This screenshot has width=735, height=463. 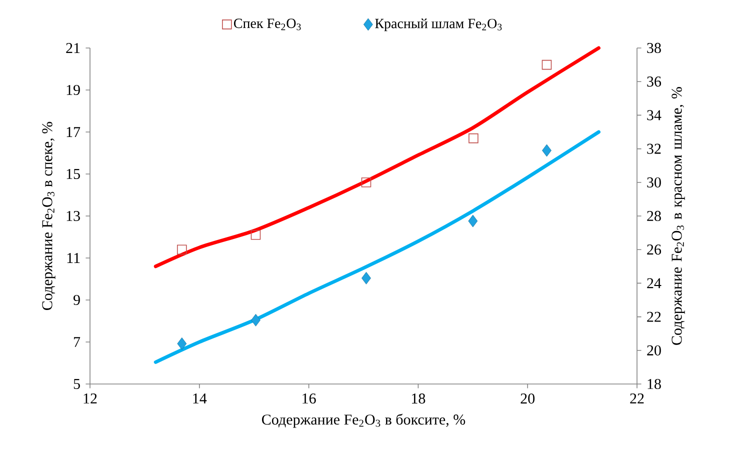 What do you see at coordinates (73, 48) in the screenshot?
I see `y-tick-label: 21` at bounding box center [73, 48].